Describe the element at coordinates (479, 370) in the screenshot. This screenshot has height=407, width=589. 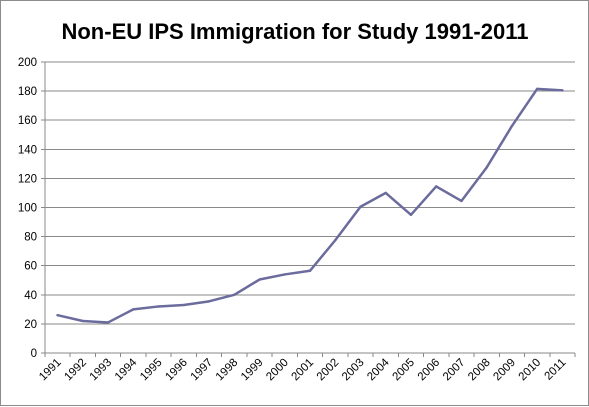
I see `x-tick-label: 2008` at that location.